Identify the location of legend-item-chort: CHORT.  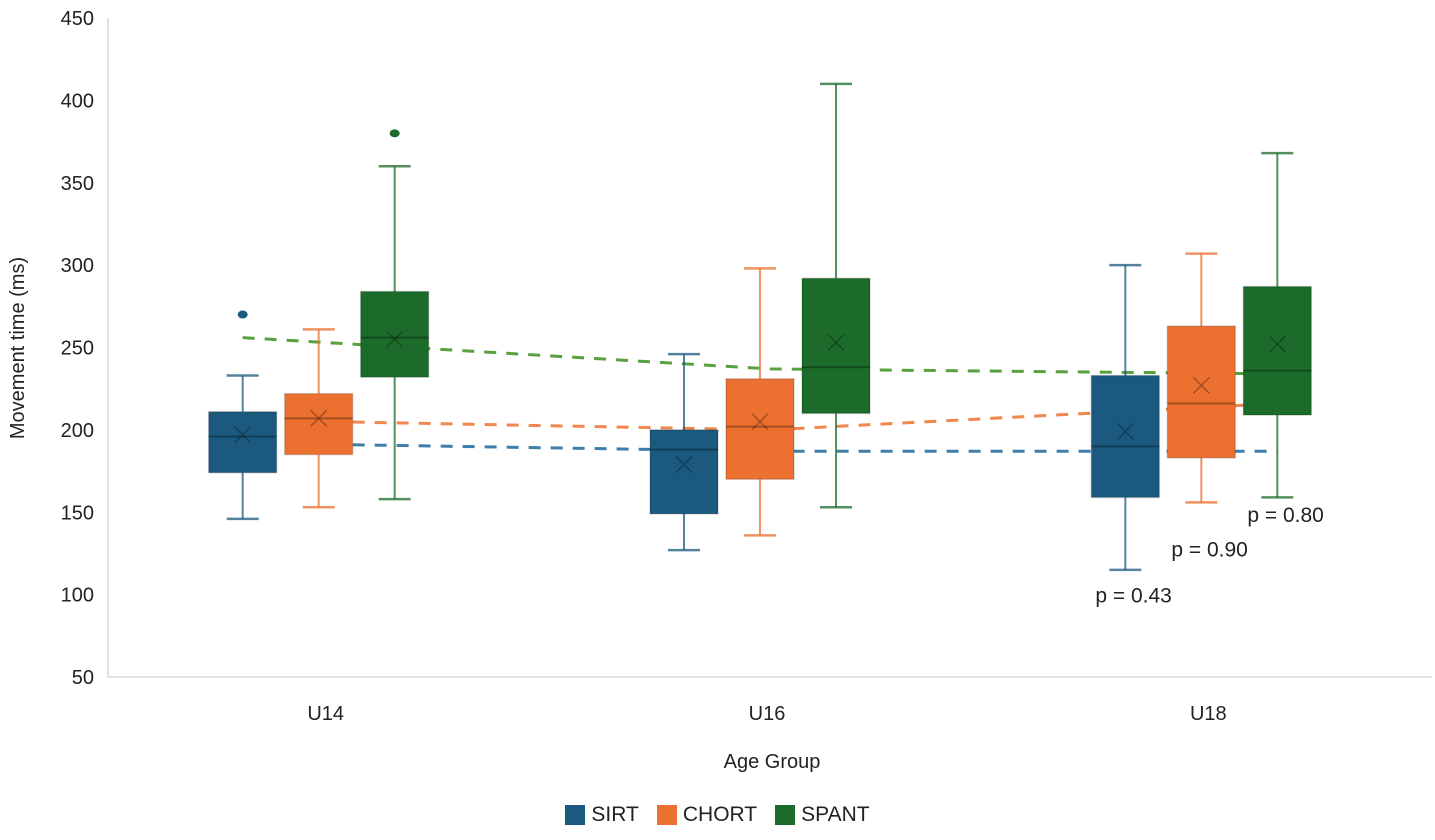
(707, 815).